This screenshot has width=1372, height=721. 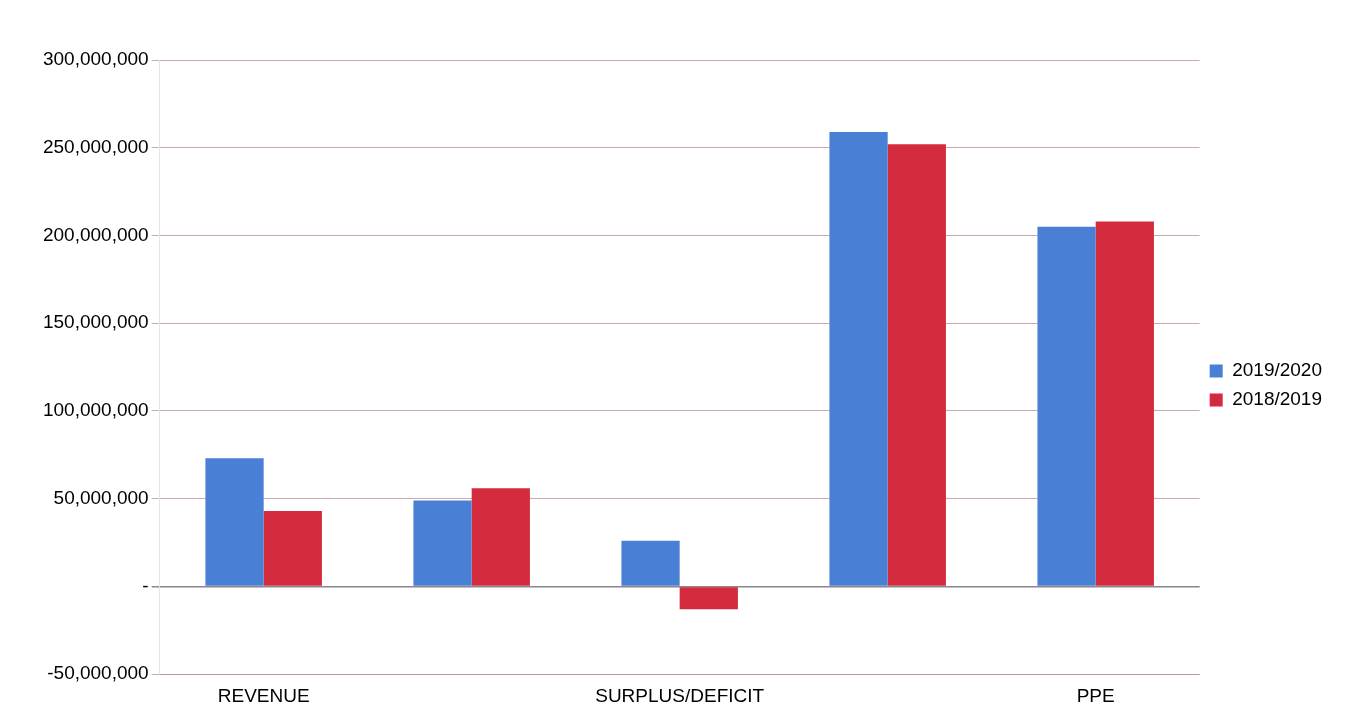 What do you see at coordinates (98, 673) in the screenshot?
I see `y-tick-label: -50,000,000` at bounding box center [98, 673].